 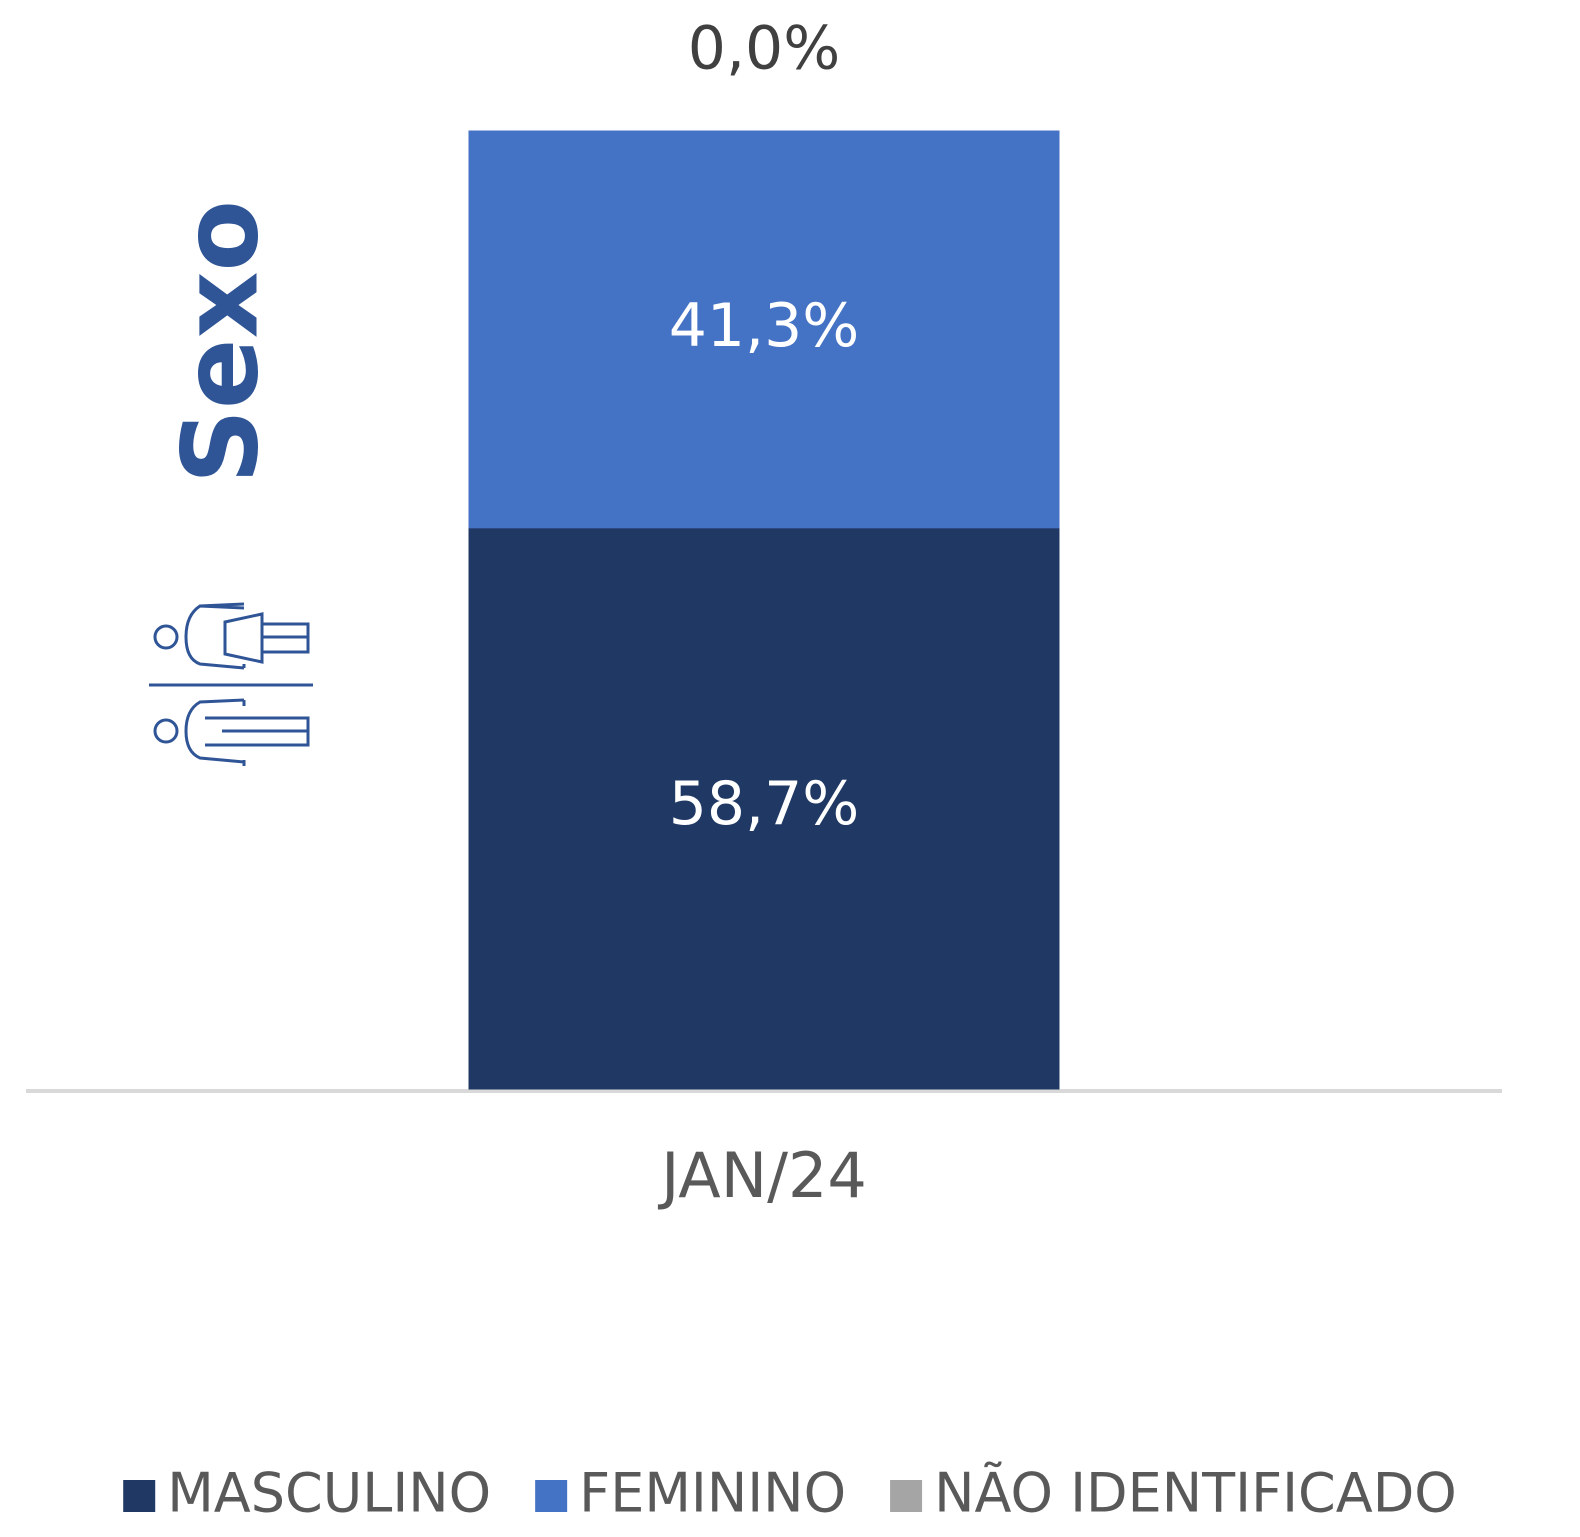 What do you see at coordinates (220, 342) in the screenshot?
I see `chart-title: Sexo` at bounding box center [220, 342].